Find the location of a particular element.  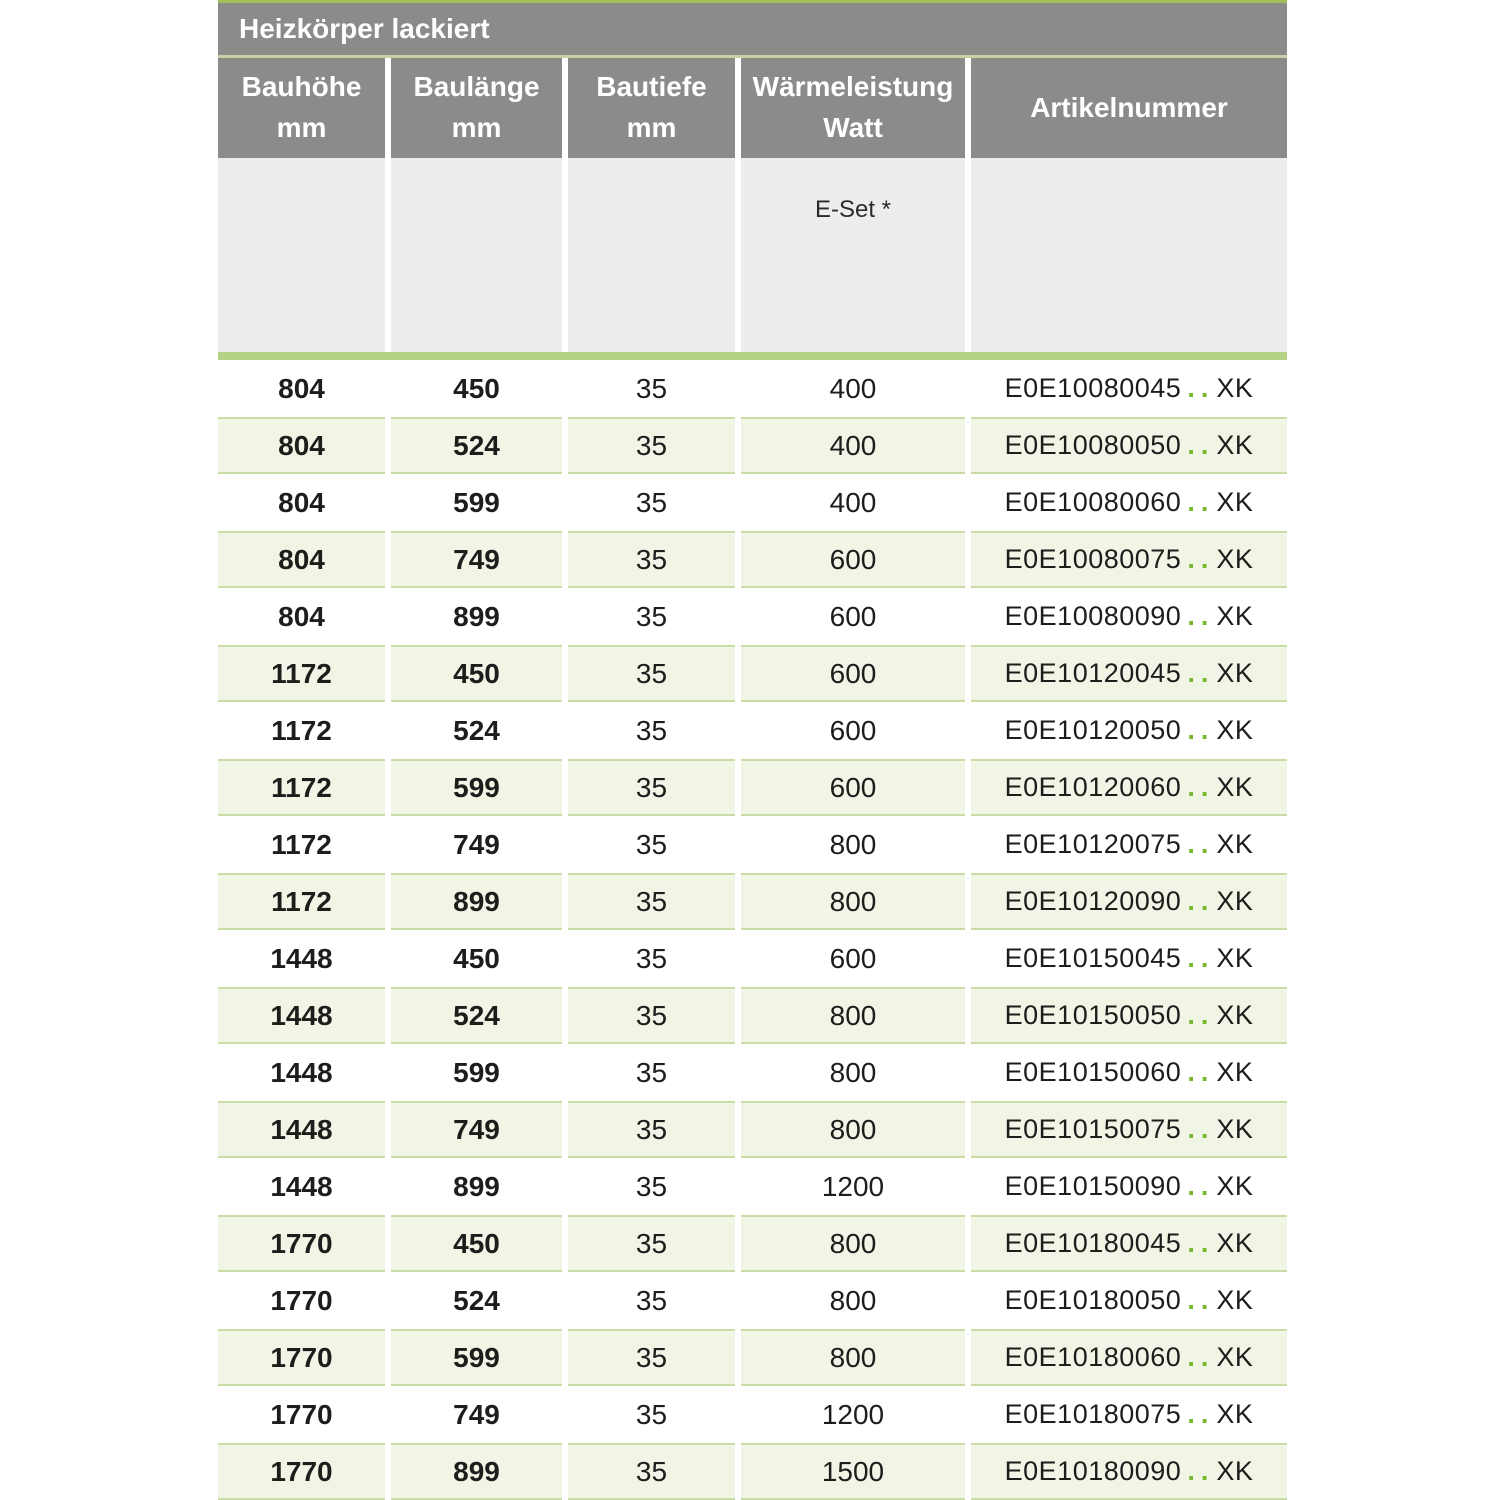

table-row: 1172 450 35 600 E0E10120045 .. XK is located at coordinates (752, 673).